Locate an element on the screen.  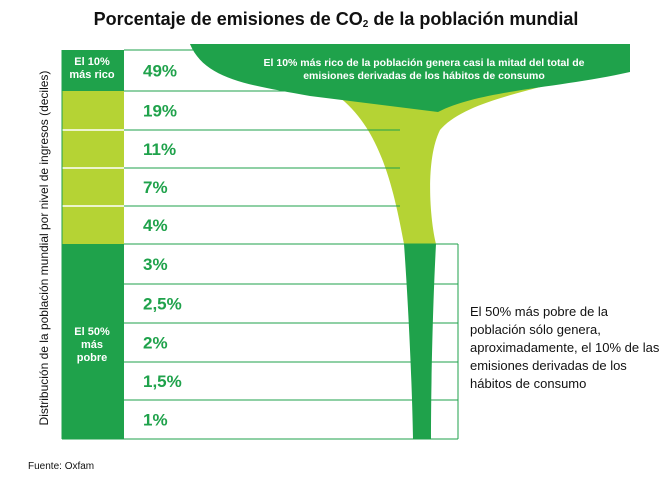
poor-group-label-line1: El 50% is located at coordinates (92, 332).